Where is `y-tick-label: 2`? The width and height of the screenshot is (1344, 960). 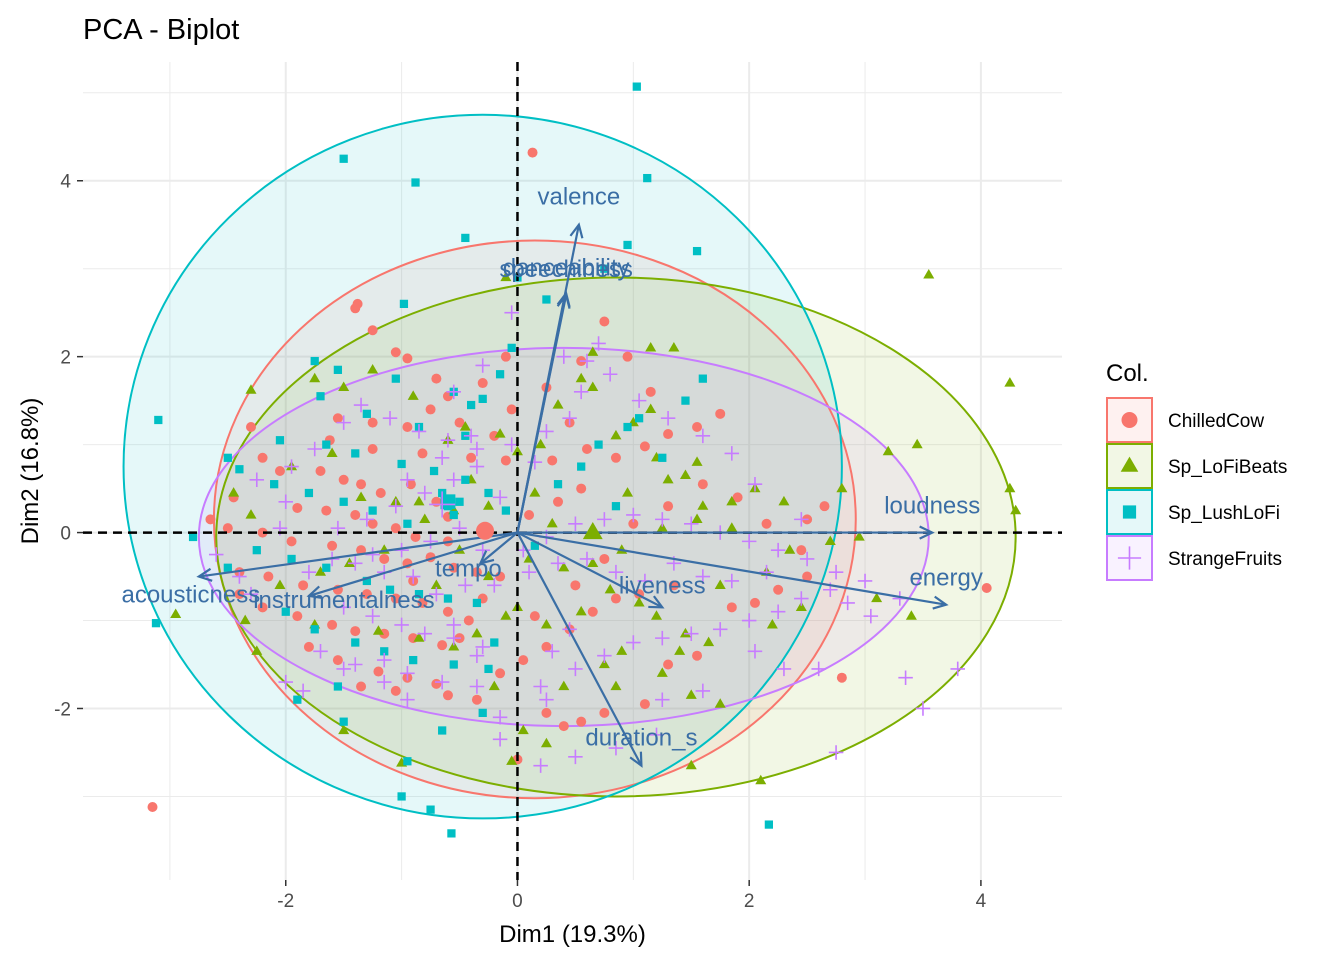
y-tick-label: 2 is located at coordinates (65, 358).